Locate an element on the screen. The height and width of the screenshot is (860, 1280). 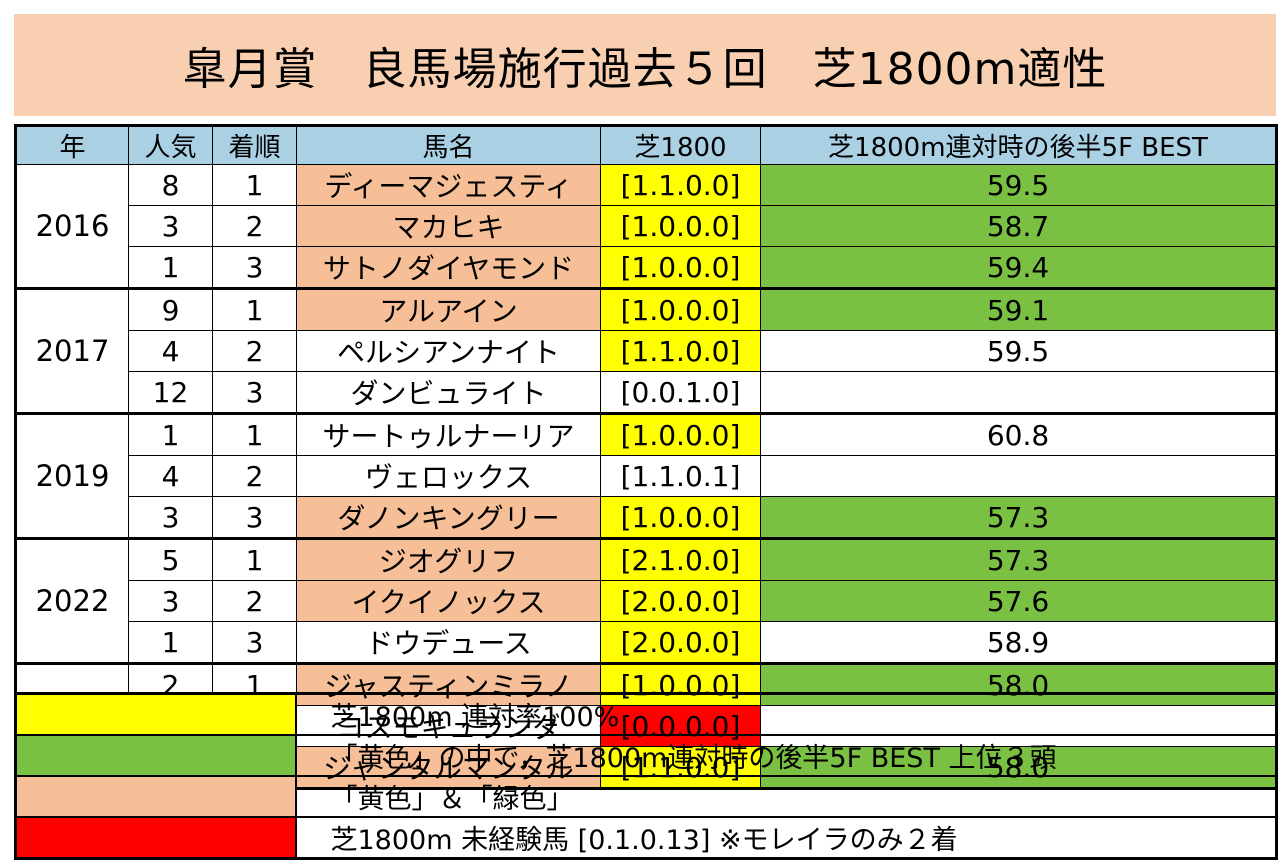
year-cell: 2022 is located at coordinates (72, 600).